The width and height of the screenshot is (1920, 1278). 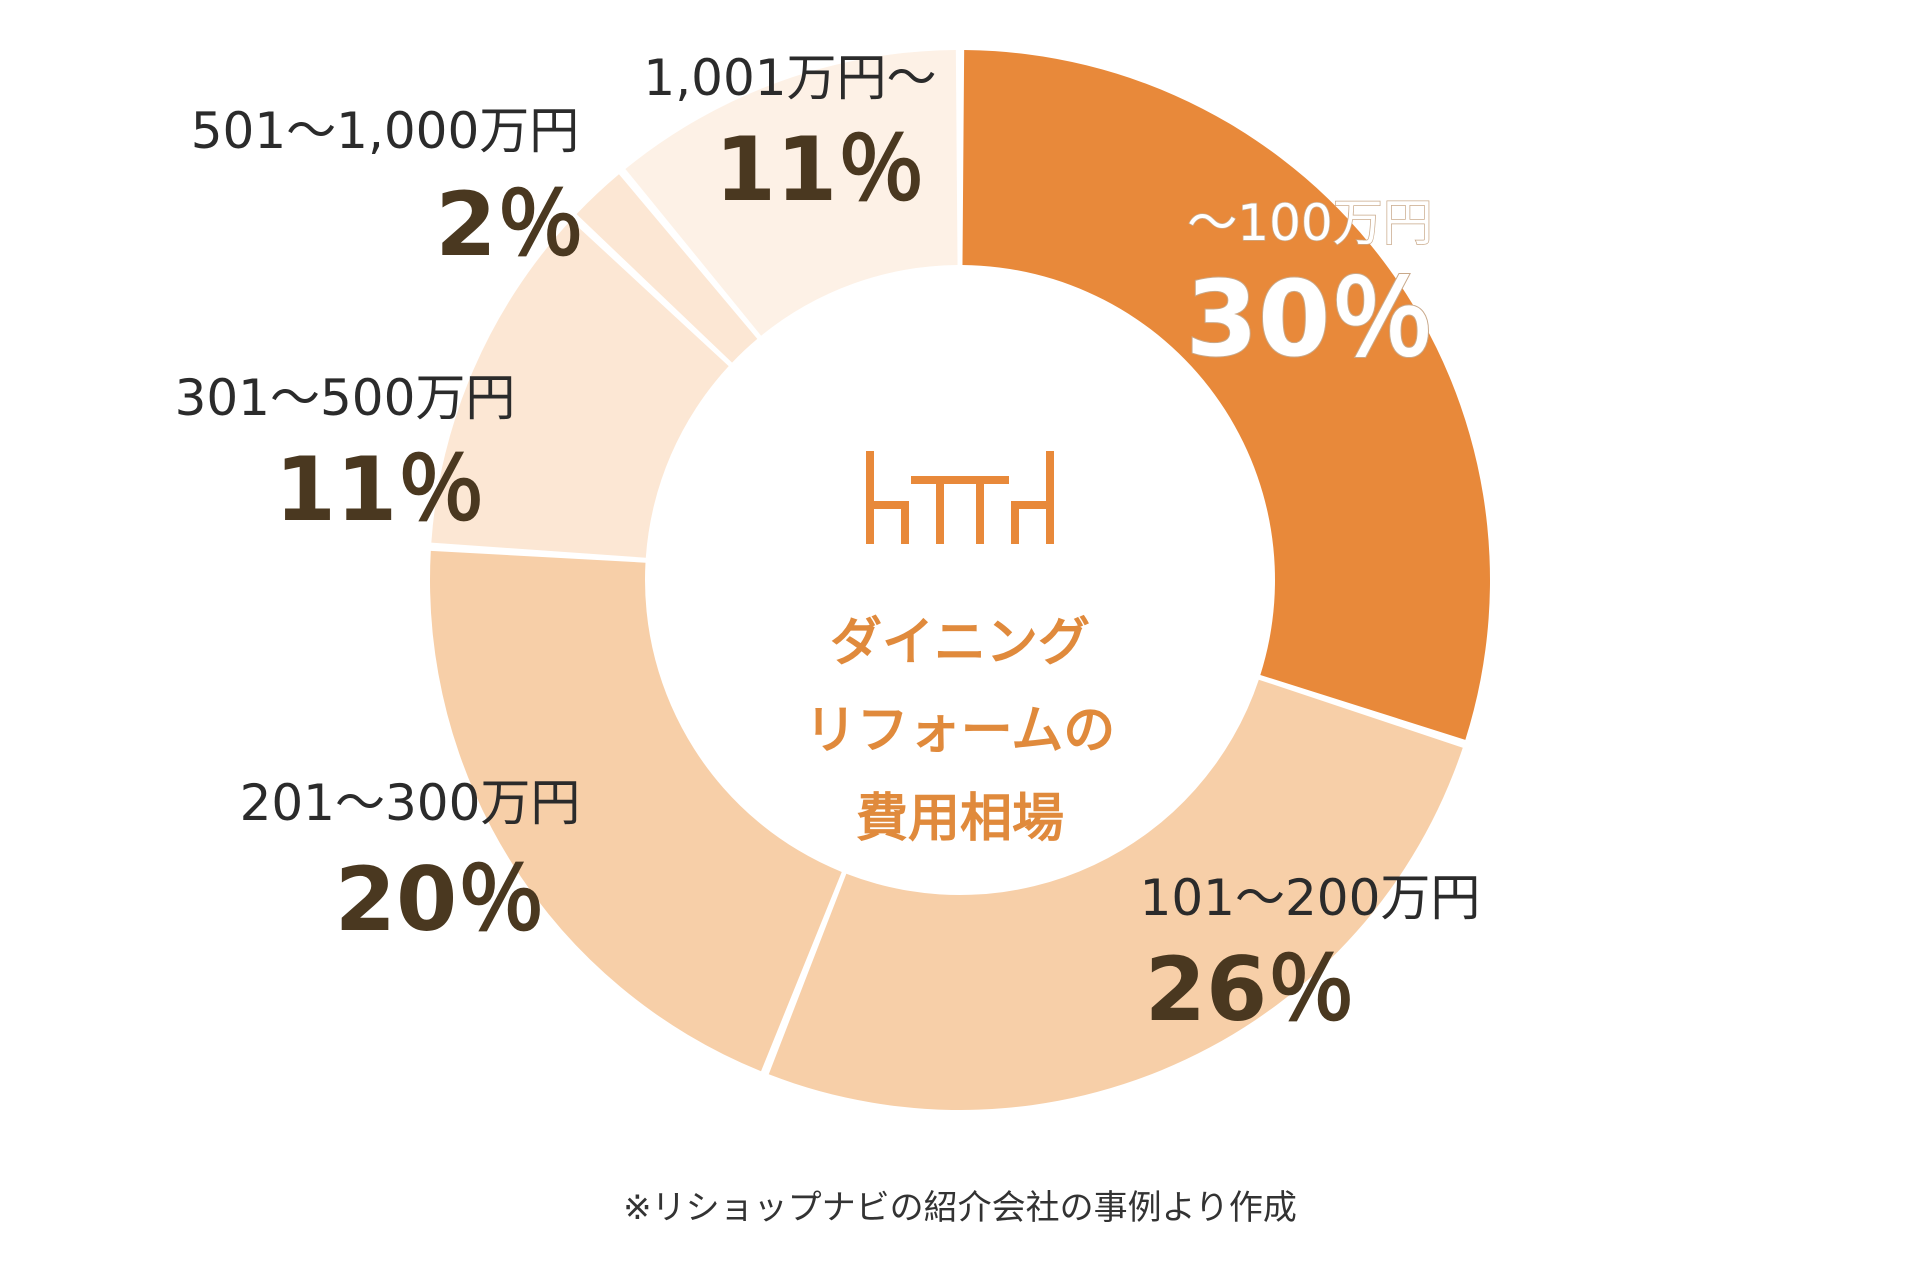 I want to click on slice-value: 2％, so click(x=509, y=224).